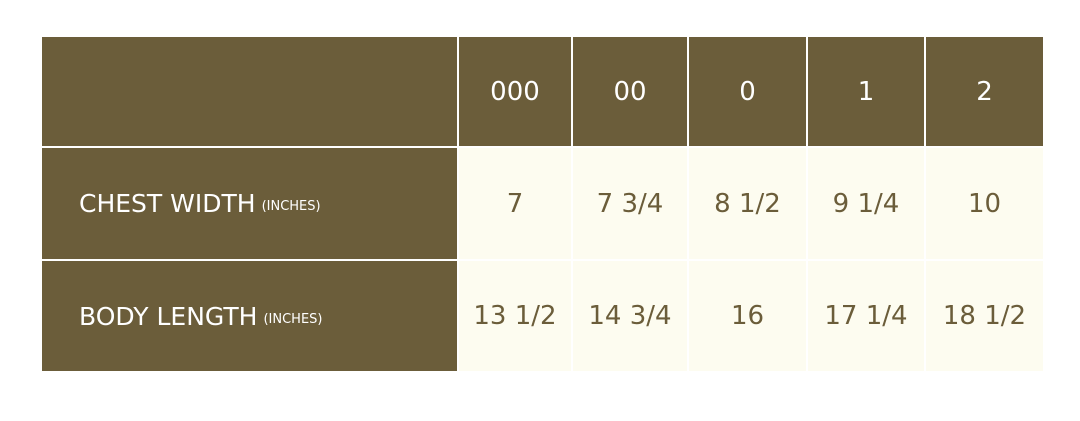 This screenshot has height=421, width=1080. I want to click on size-header: 0, so click(747, 91).